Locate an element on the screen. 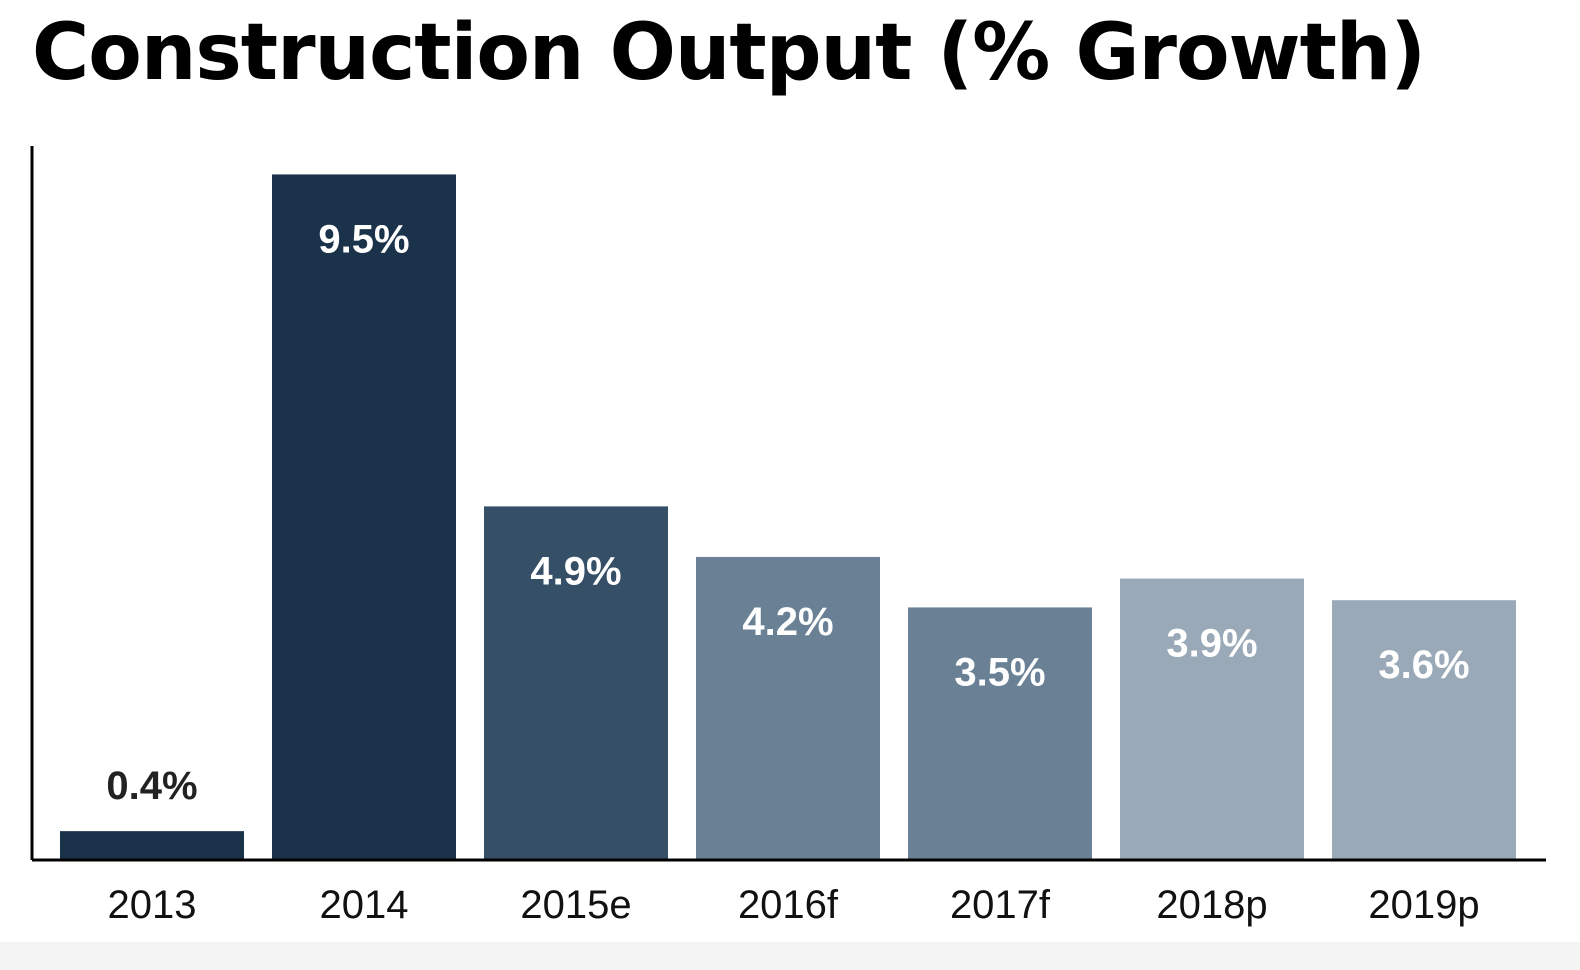 The width and height of the screenshot is (1580, 970). x-tick-labels-group: 2013 2014 2015e 2016f 2017f 2018p 2019p is located at coordinates (794, 905).